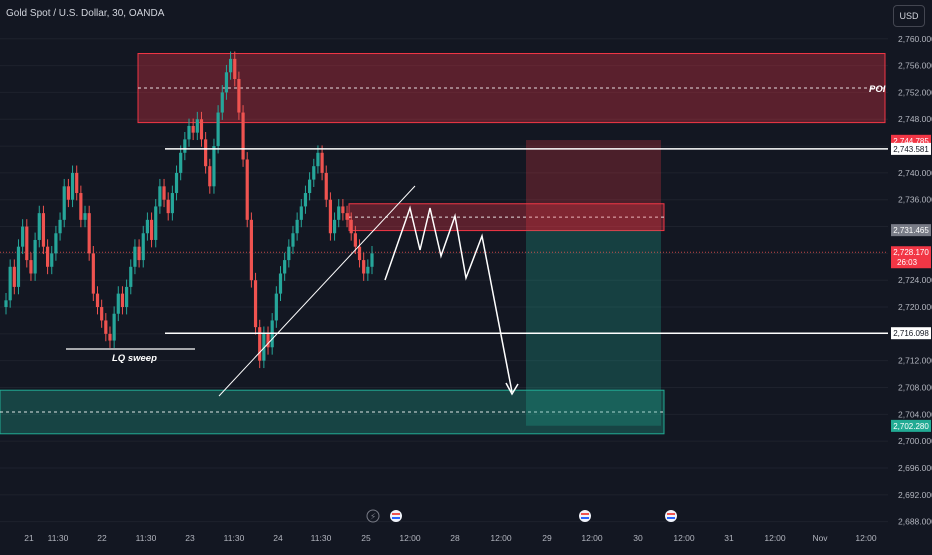 Image resolution: width=932 pixels, height=555 pixels. What do you see at coordinates (915, 66) in the screenshot?
I see `price-tick-label: 2,756.000` at bounding box center [915, 66].